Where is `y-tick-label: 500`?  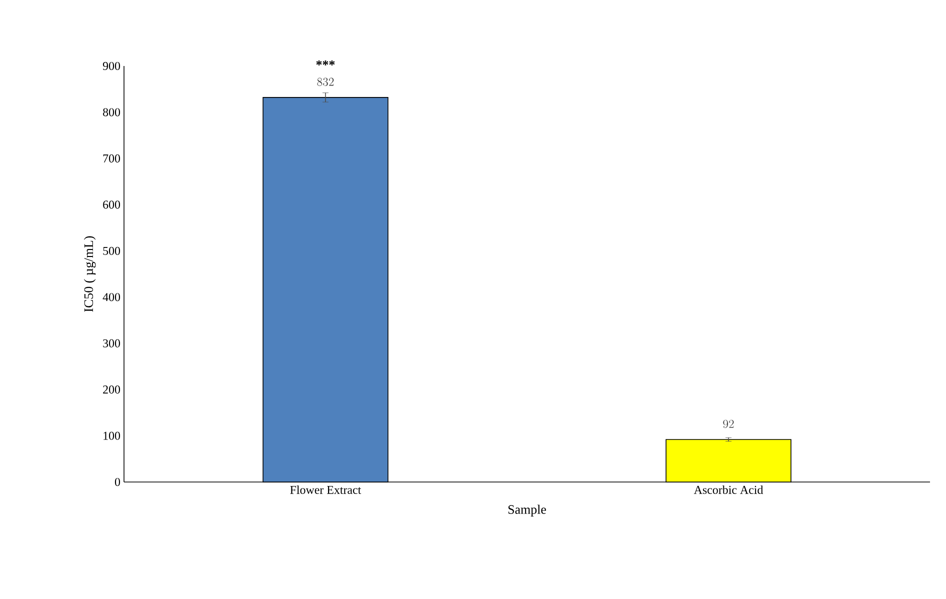 y-tick-label: 500 is located at coordinates (111, 250).